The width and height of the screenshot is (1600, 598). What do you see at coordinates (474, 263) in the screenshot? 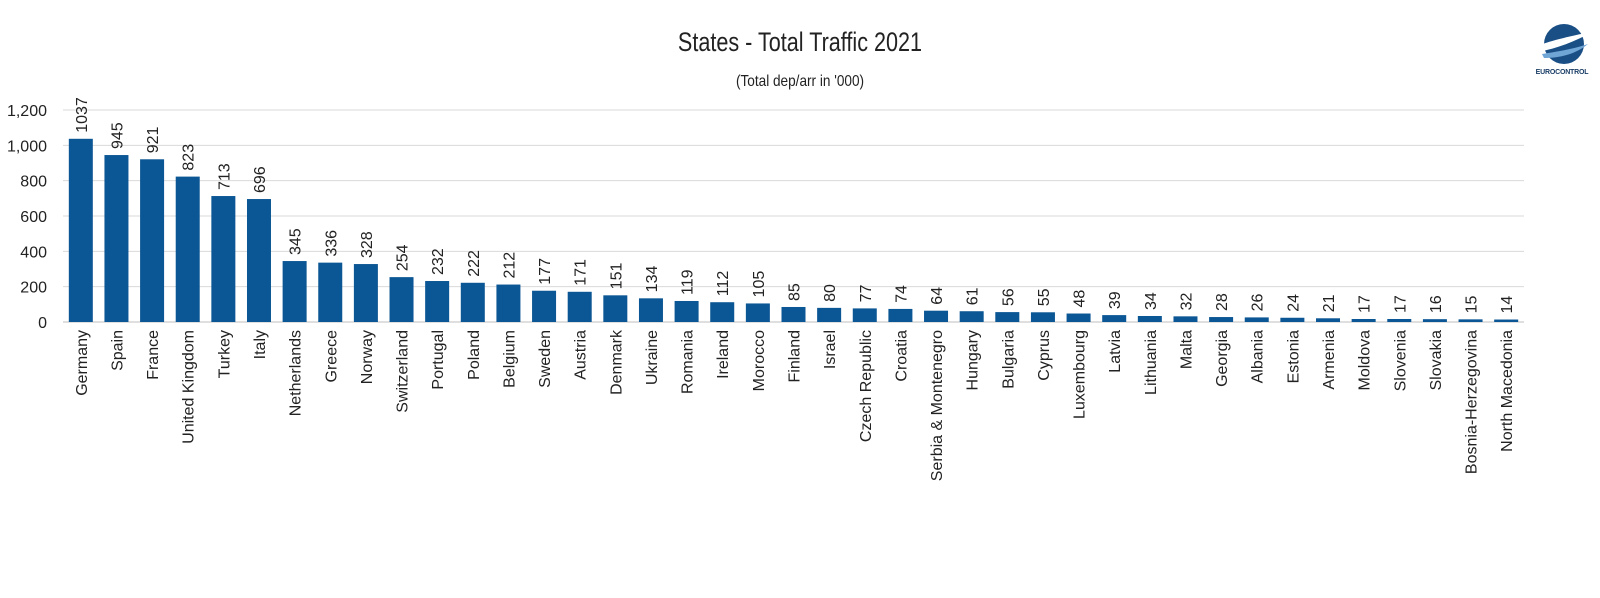
I see `data-label: 222` at bounding box center [474, 263].